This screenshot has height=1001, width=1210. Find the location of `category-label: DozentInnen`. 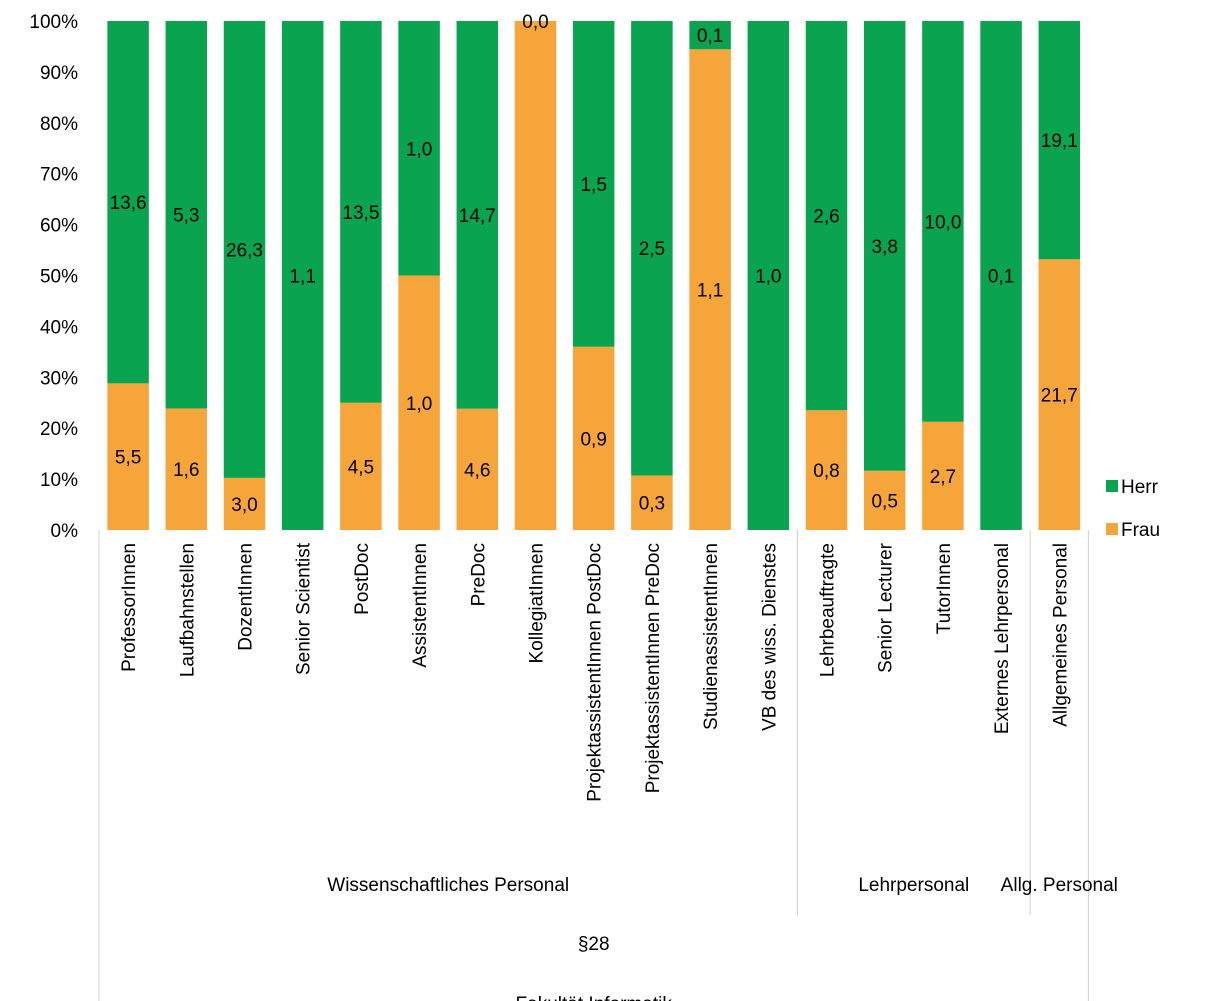

category-label: DozentInnen is located at coordinates (246, 597).